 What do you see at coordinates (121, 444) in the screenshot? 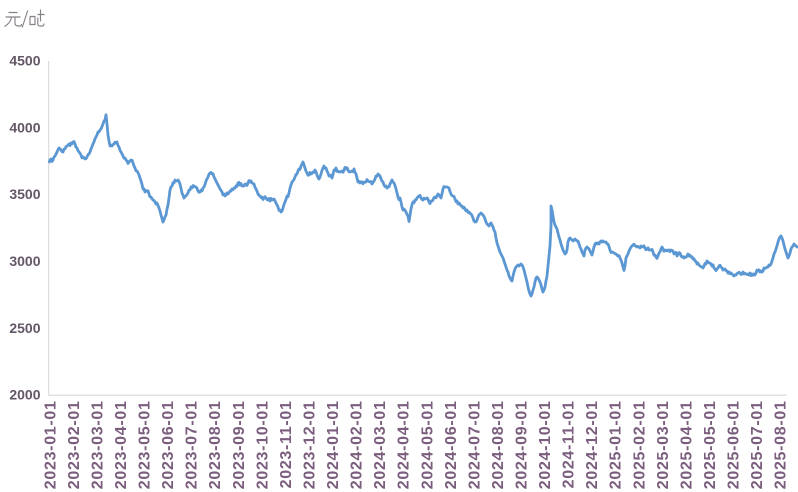
I see `svg-text: 2023-04-01` at bounding box center [121, 444].